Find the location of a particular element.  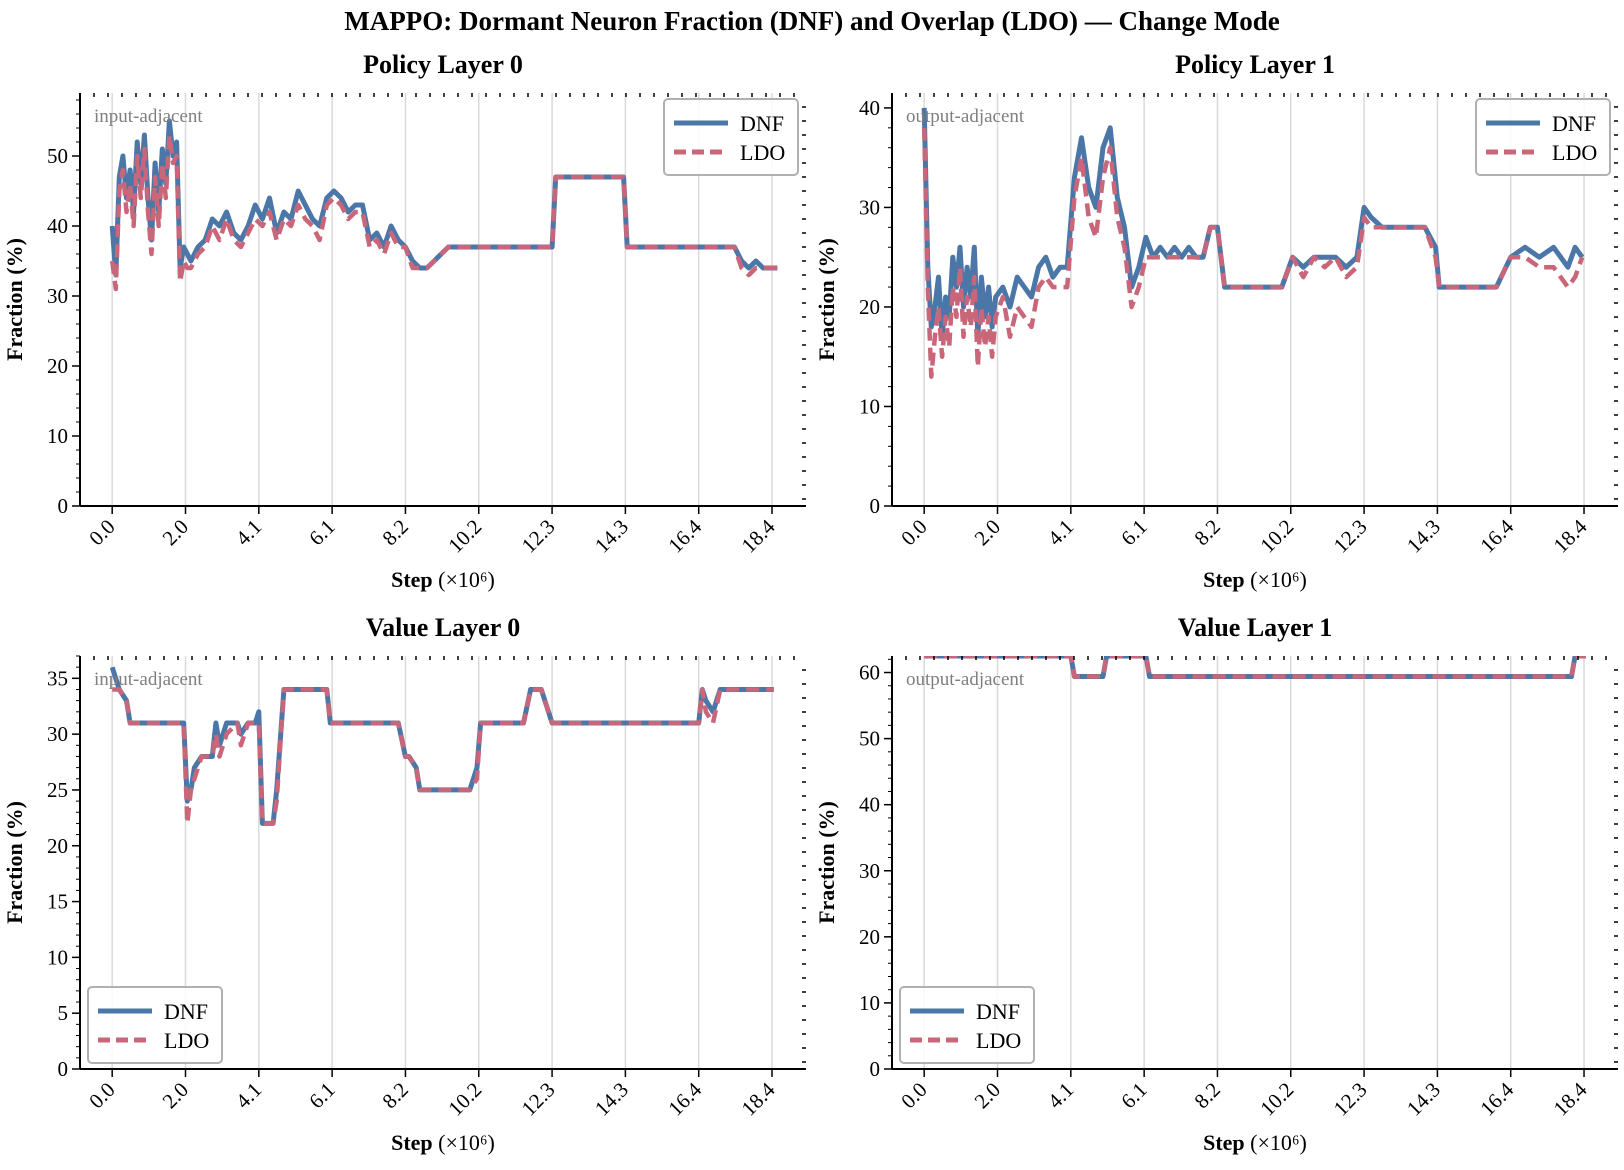

y-tick-label: 25 is located at coordinates (57, 790).